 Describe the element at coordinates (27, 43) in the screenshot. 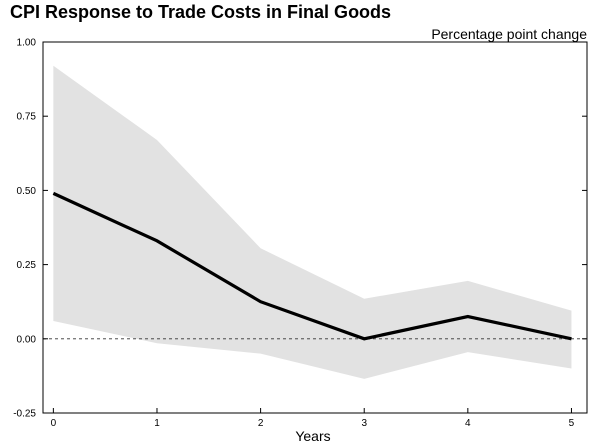

I see `y-tick-label: 1.00` at that location.